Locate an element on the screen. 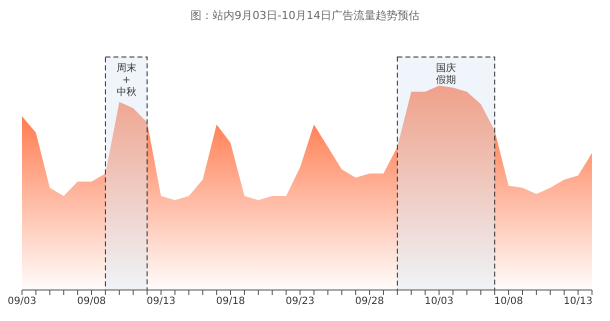  x-tick-label: 10/03 is located at coordinates (439, 302).